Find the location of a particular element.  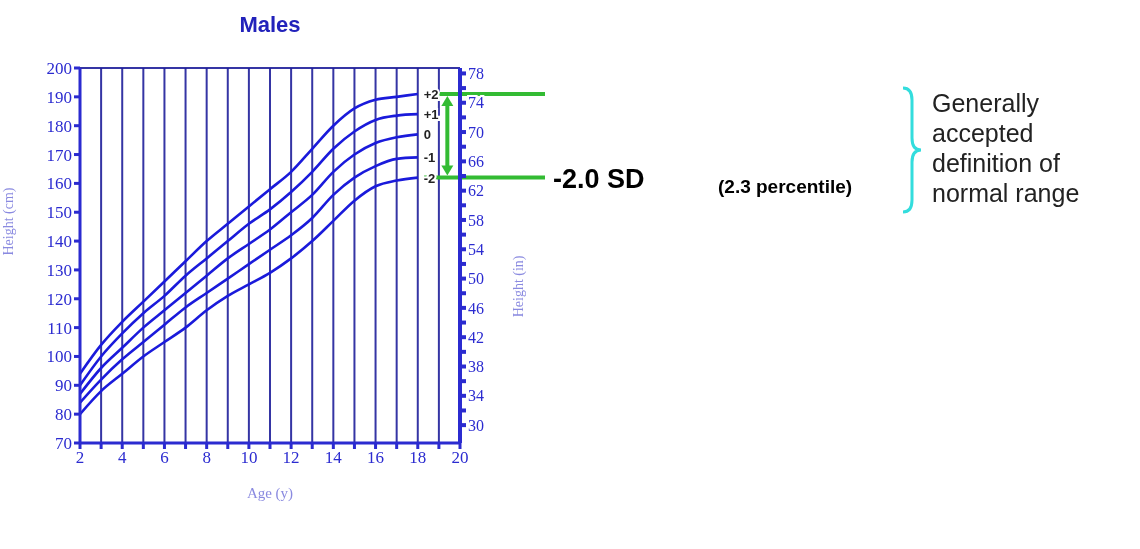

y-tick-label: 140 is located at coordinates (59, 242).